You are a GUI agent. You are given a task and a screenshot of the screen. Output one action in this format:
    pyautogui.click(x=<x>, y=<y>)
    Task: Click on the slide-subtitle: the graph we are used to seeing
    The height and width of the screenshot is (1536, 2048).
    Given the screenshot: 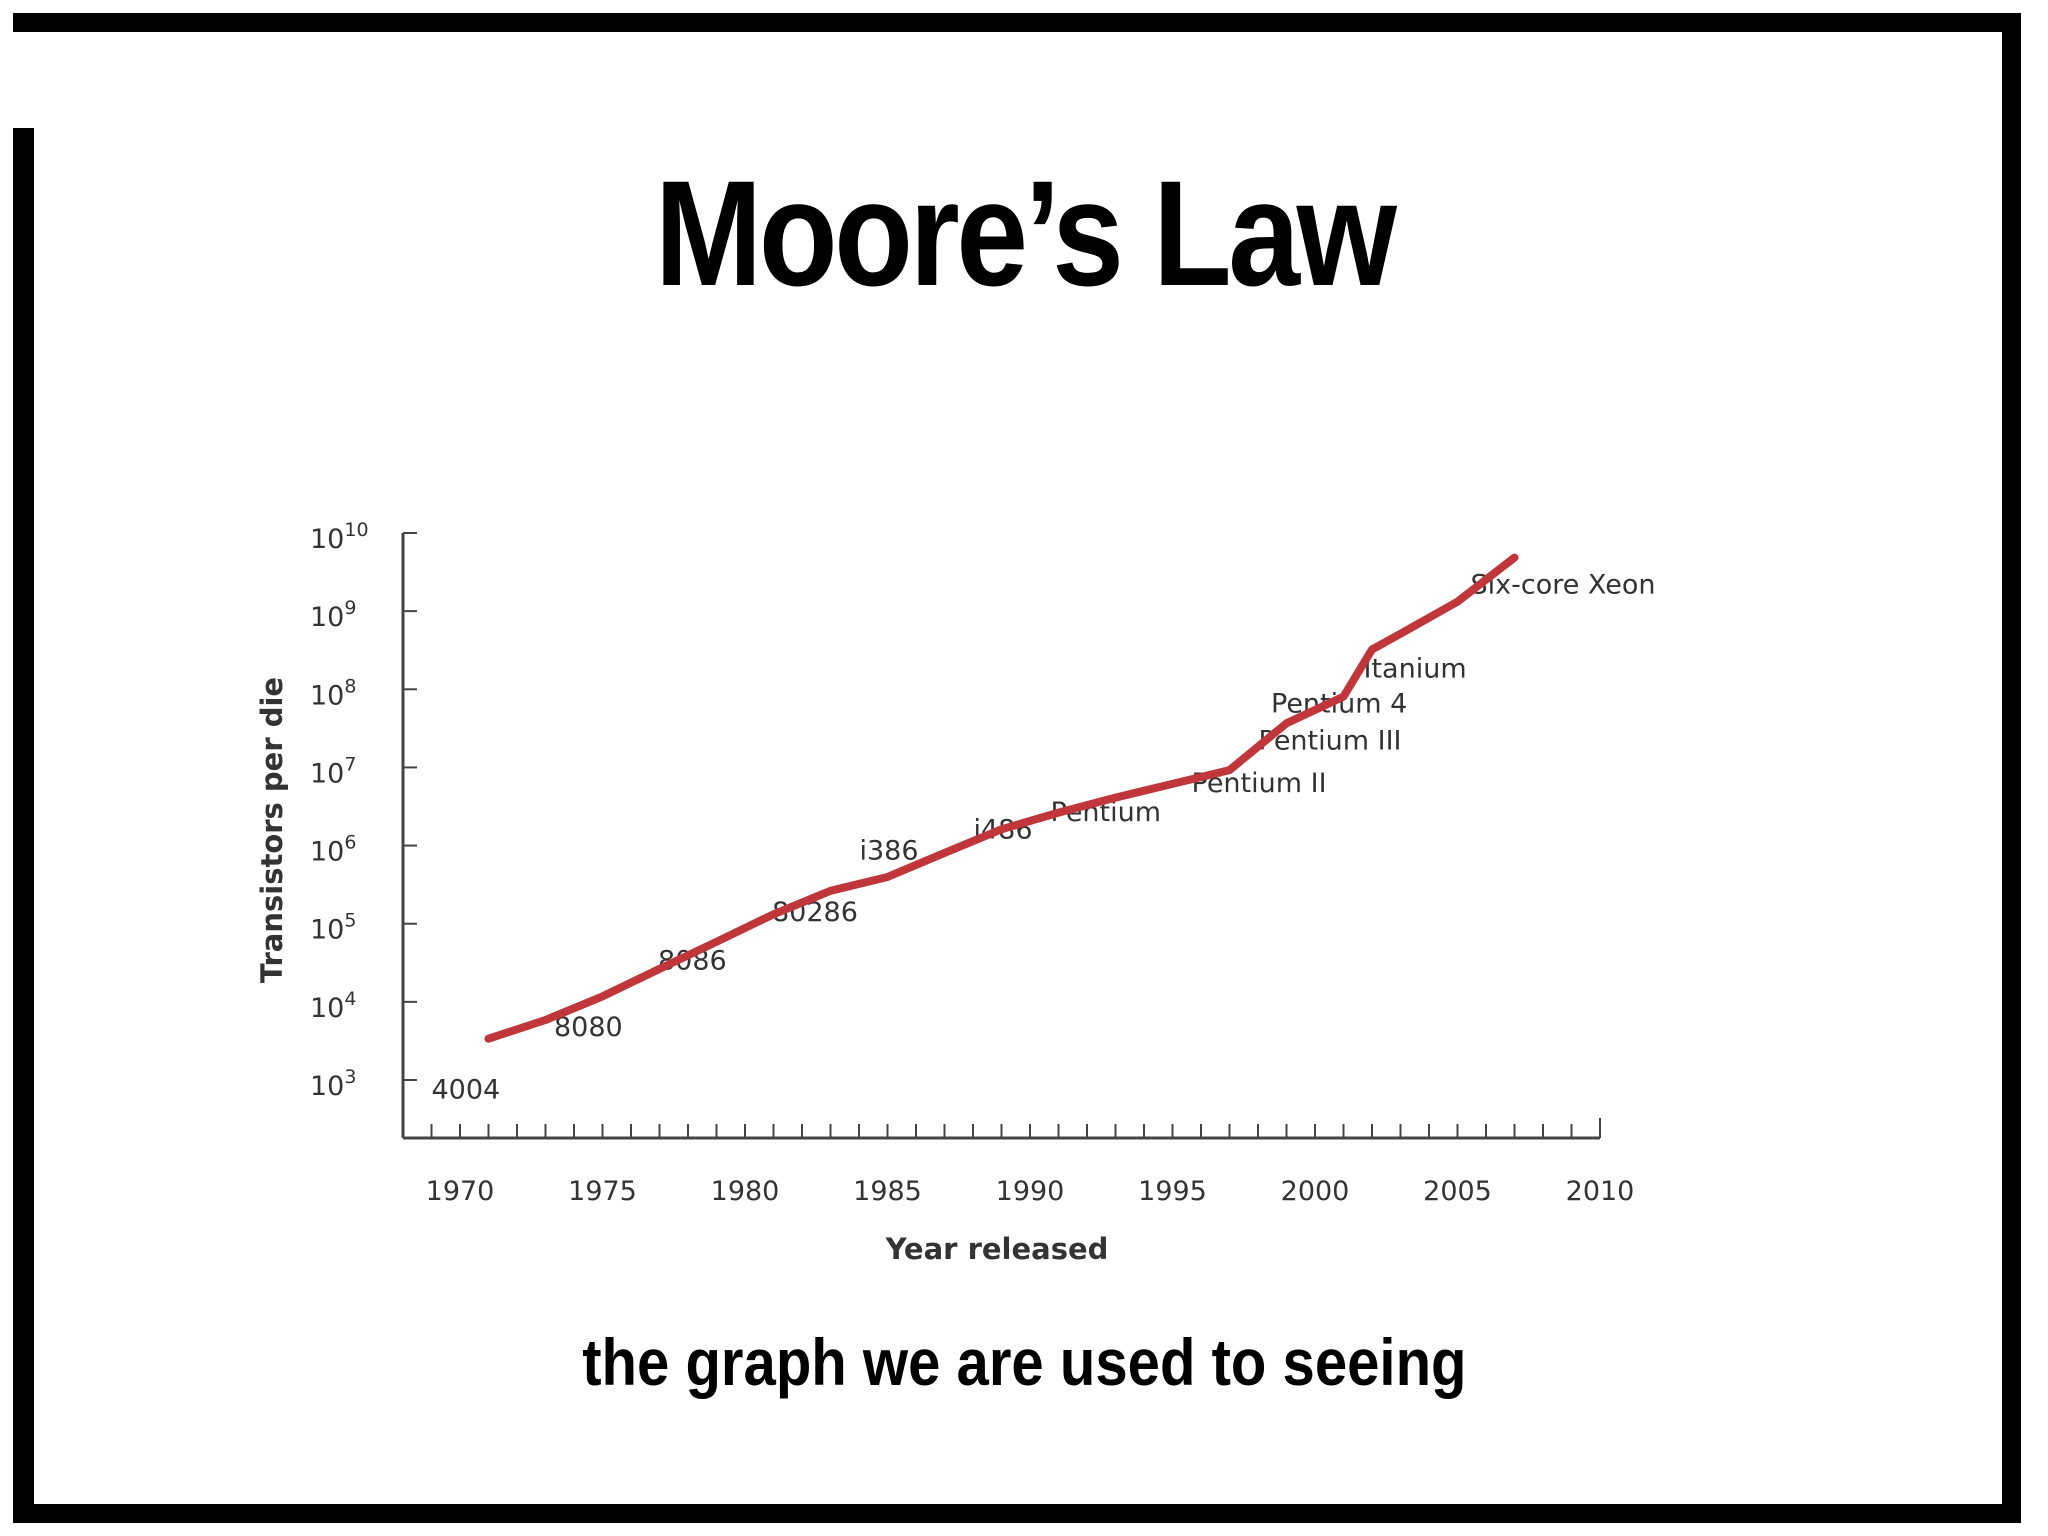 What is the action you would take?
    pyautogui.click(x=1024, y=1362)
    